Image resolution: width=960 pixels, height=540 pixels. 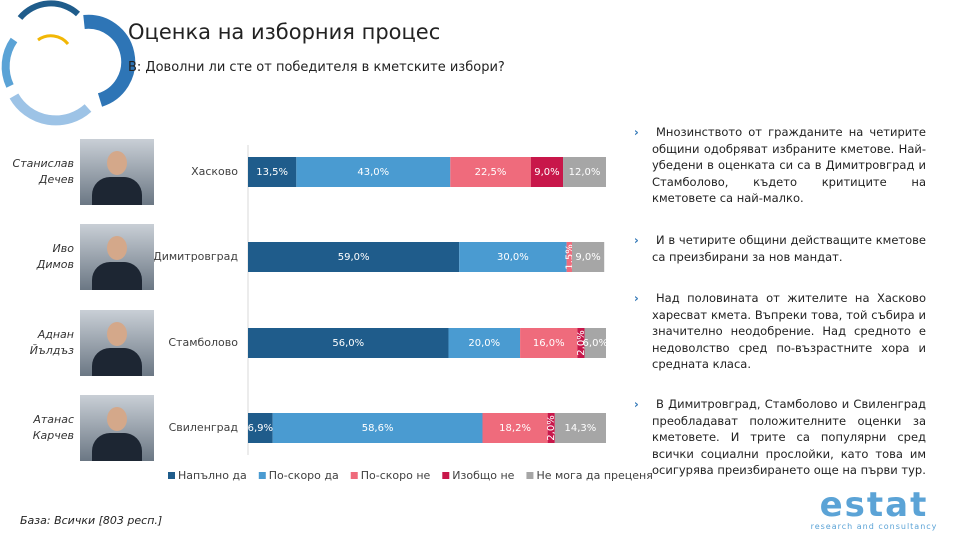 I want to click on value-label: 6,0%, so click(x=595, y=343).